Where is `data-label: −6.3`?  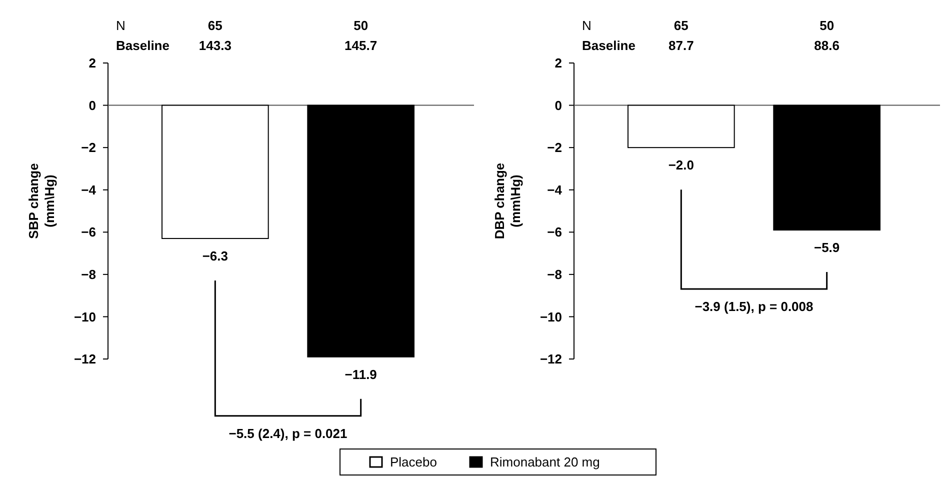 data-label: −6.3 is located at coordinates (215, 256).